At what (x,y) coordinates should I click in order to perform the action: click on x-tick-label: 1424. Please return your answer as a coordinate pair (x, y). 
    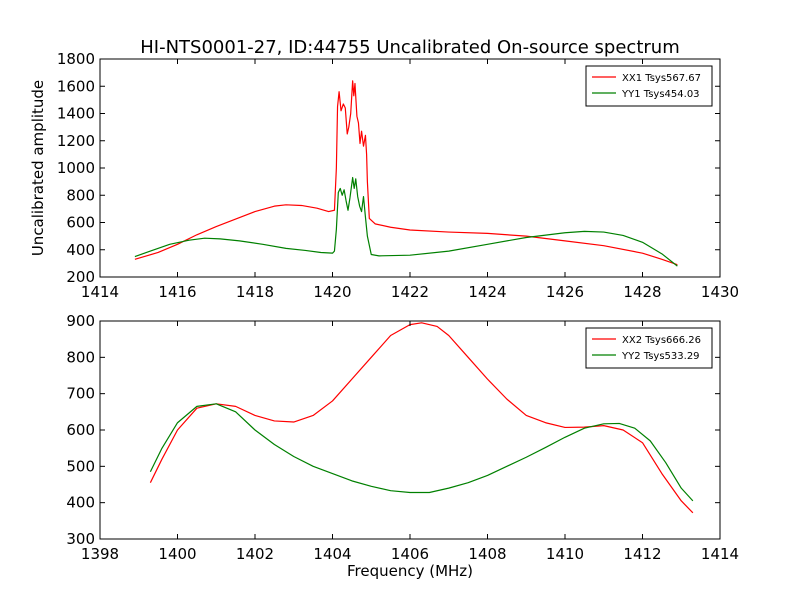
    Looking at the image, I should click on (487, 292).